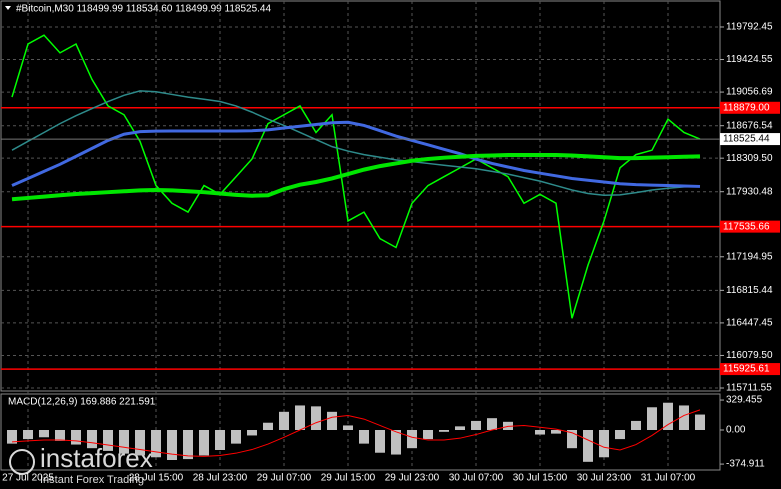  Describe the element at coordinates (540, 478) in the screenshot. I see `x-tick-label: 30 Jul 15:00` at that location.